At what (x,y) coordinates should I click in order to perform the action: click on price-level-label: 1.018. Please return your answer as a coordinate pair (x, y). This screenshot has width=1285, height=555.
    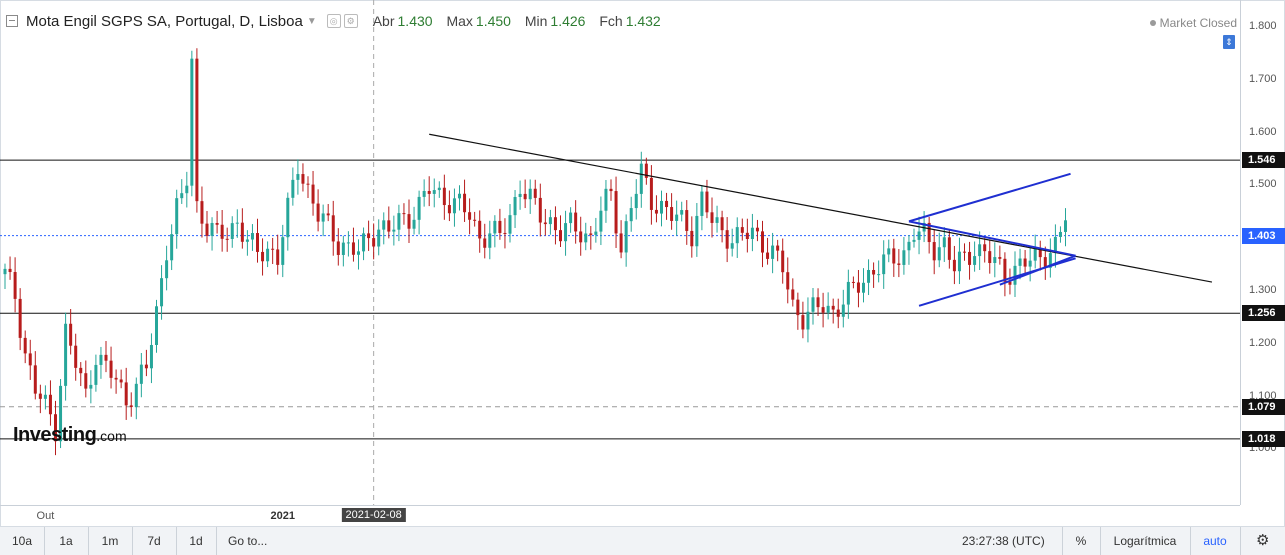
    Looking at the image, I should click on (1263, 438).